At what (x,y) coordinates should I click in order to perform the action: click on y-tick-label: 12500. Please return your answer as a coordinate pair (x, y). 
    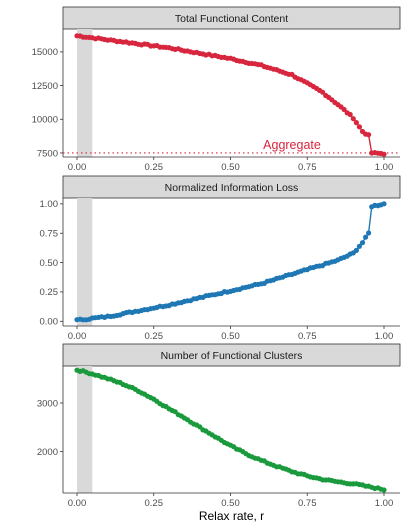
    Looking at the image, I should click on (45, 86).